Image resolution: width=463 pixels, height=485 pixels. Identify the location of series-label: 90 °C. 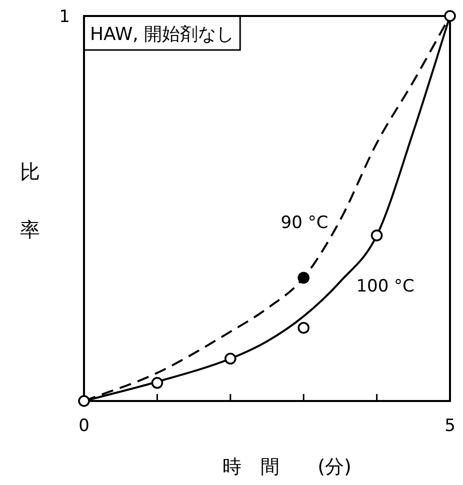
(304, 223).